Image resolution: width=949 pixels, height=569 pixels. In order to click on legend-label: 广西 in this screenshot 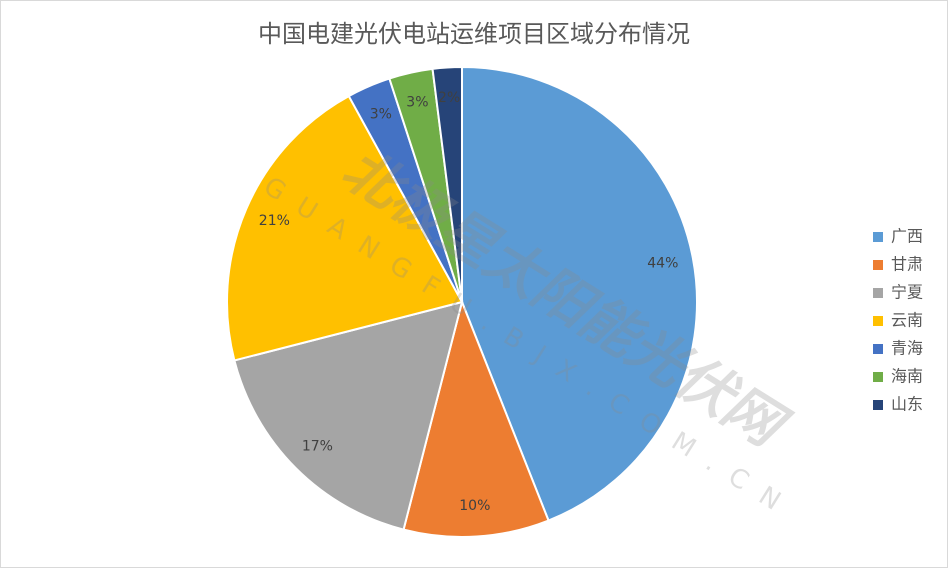, I will do `click(907, 236)`.